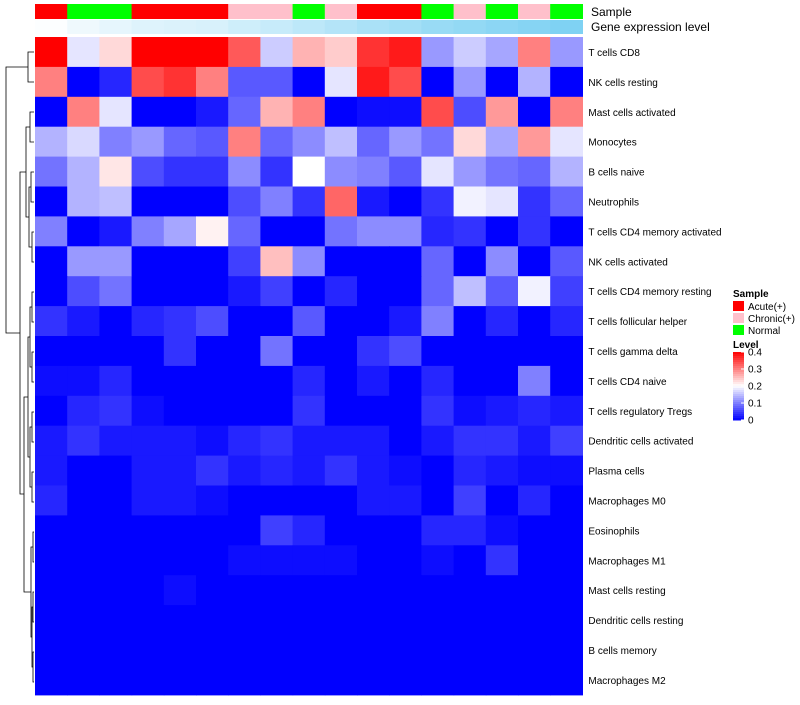  What do you see at coordinates (637, 322) in the screenshot?
I see `row-label: T cells follicular helper` at bounding box center [637, 322].